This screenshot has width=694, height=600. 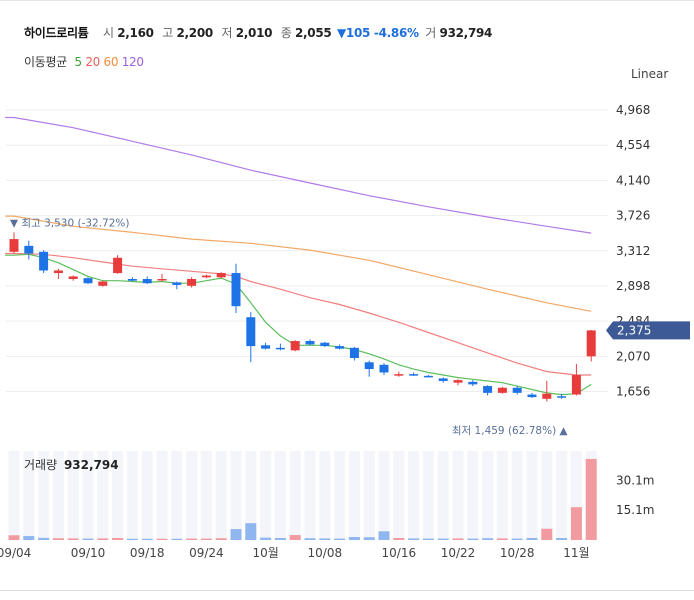 I want to click on volume-background, so click(x=302, y=495).